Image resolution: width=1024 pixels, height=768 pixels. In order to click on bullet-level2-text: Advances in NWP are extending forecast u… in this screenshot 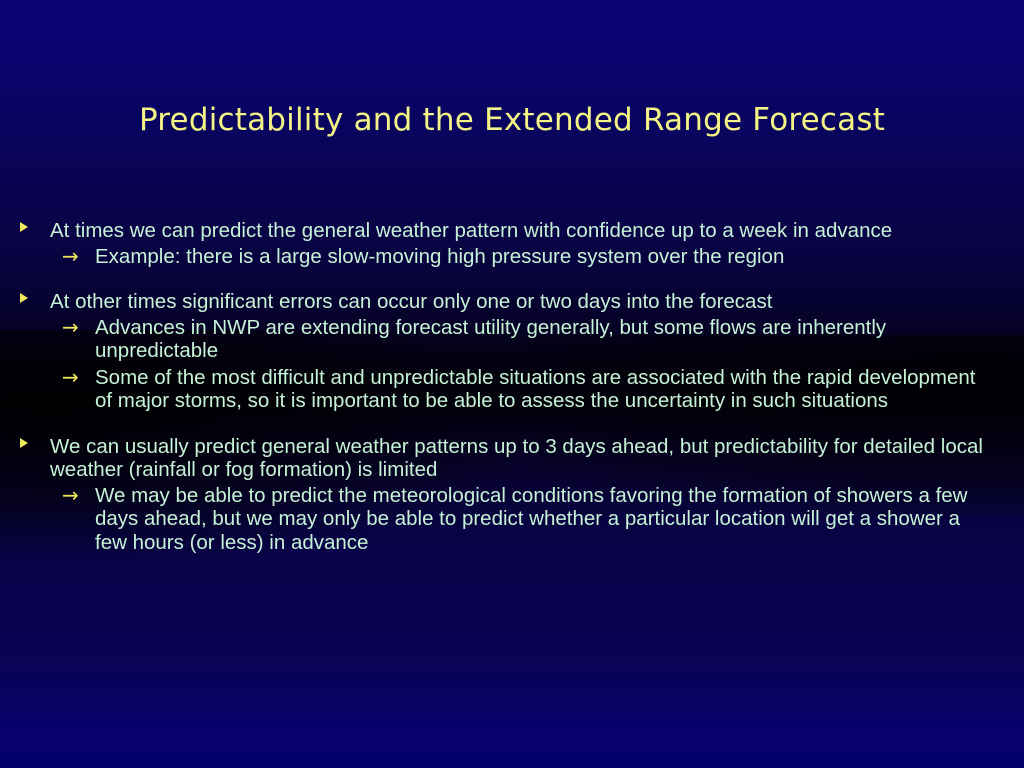, I will do `click(491, 339)`.